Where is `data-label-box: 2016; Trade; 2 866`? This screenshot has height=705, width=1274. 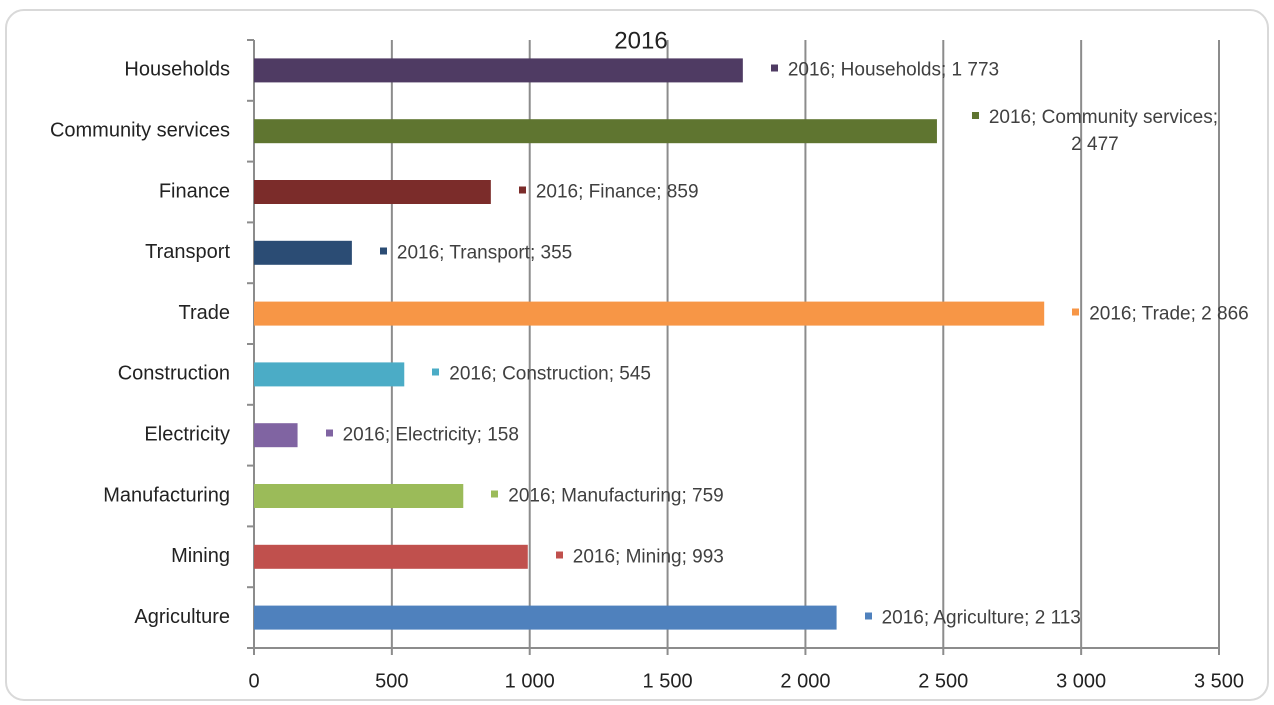 data-label-box: 2016; Trade; 2 866 is located at coordinates (1160, 313).